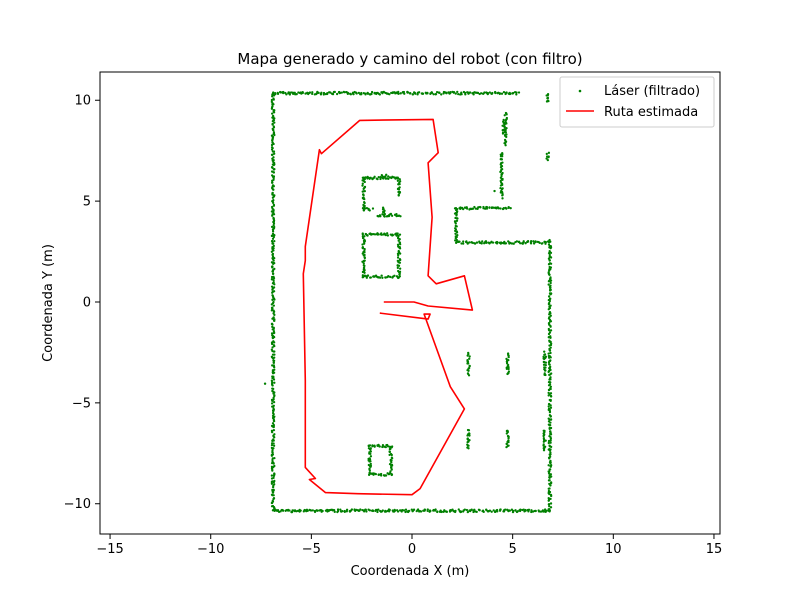  Describe the element at coordinates (652, 91) in the screenshot. I see `legend-label-laser: Láser (filtrado)` at that location.